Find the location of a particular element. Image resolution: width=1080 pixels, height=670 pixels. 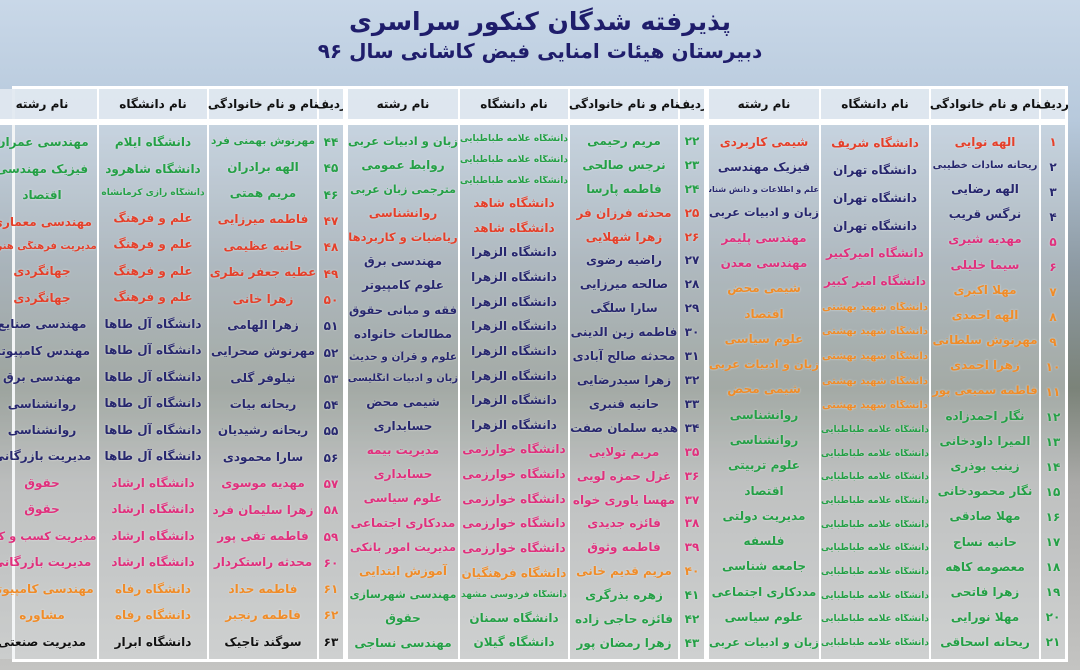

table-cell-uni: دانشگاه خوارزمی is located at coordinates (514, 523).